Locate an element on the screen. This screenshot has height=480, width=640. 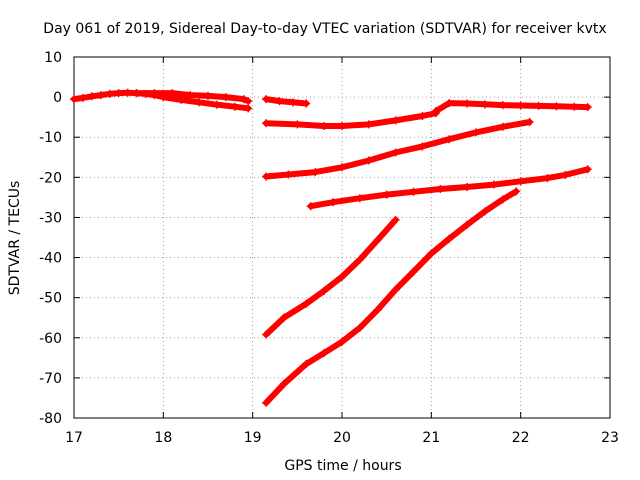
y-tick-label: 10 is located at coordinates (53, 58).